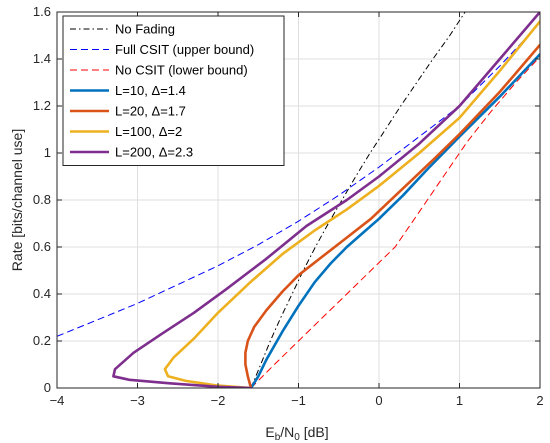  Describe the element at coordinates (184, 49) in the screenshot. I see `legend-label: Full CSIT (upper bound)` at that location.